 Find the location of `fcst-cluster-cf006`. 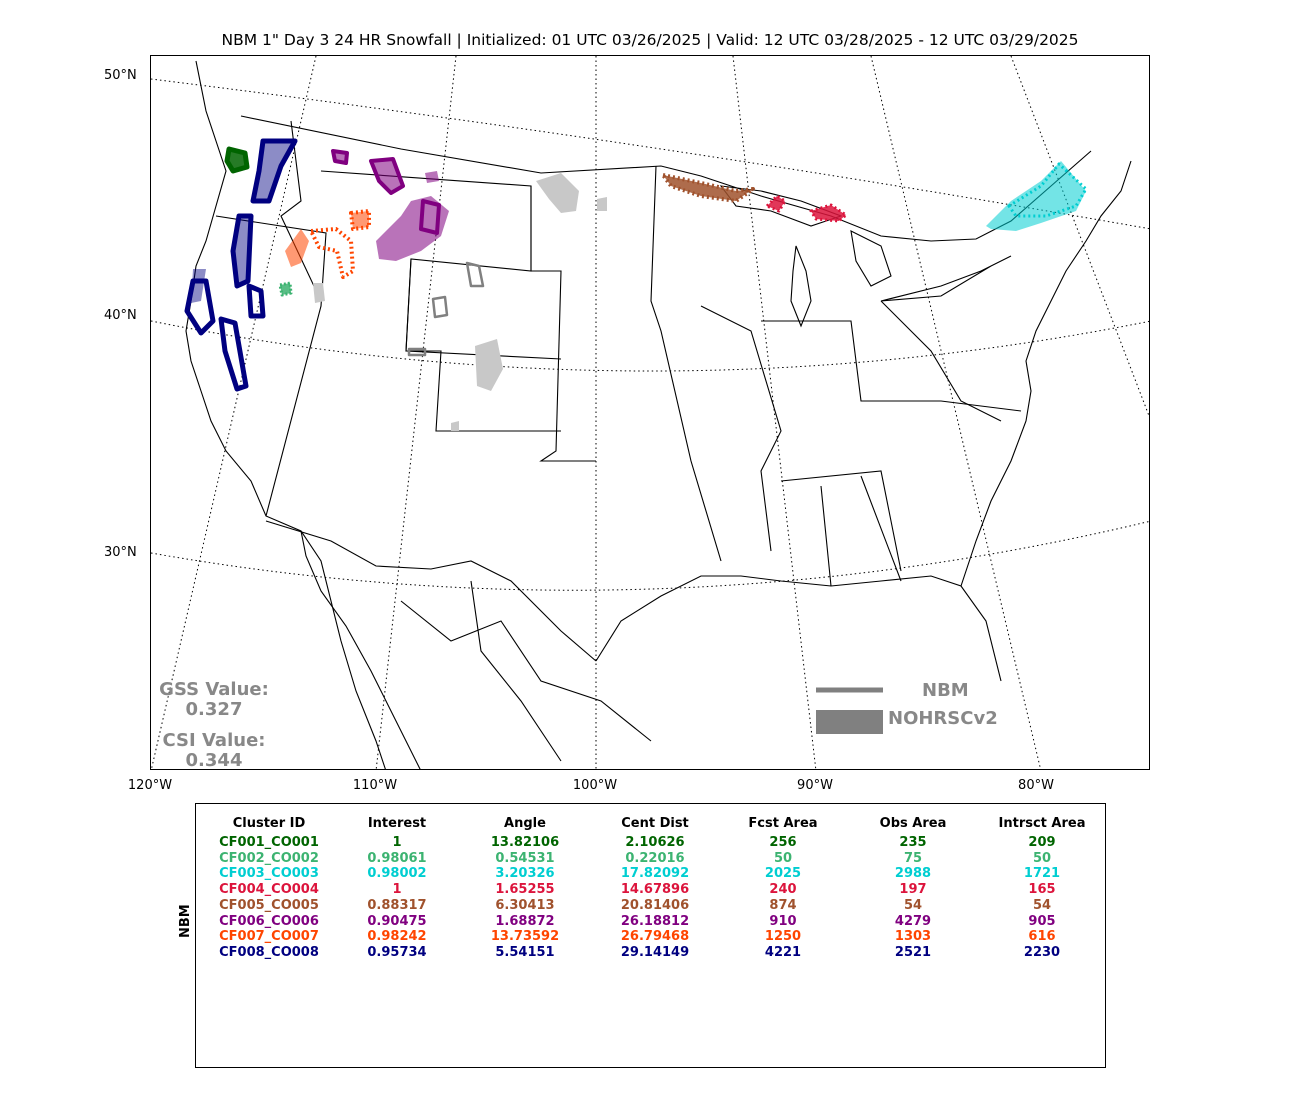

fcst-cluster-cf006 is located at coordinates (386, 192).